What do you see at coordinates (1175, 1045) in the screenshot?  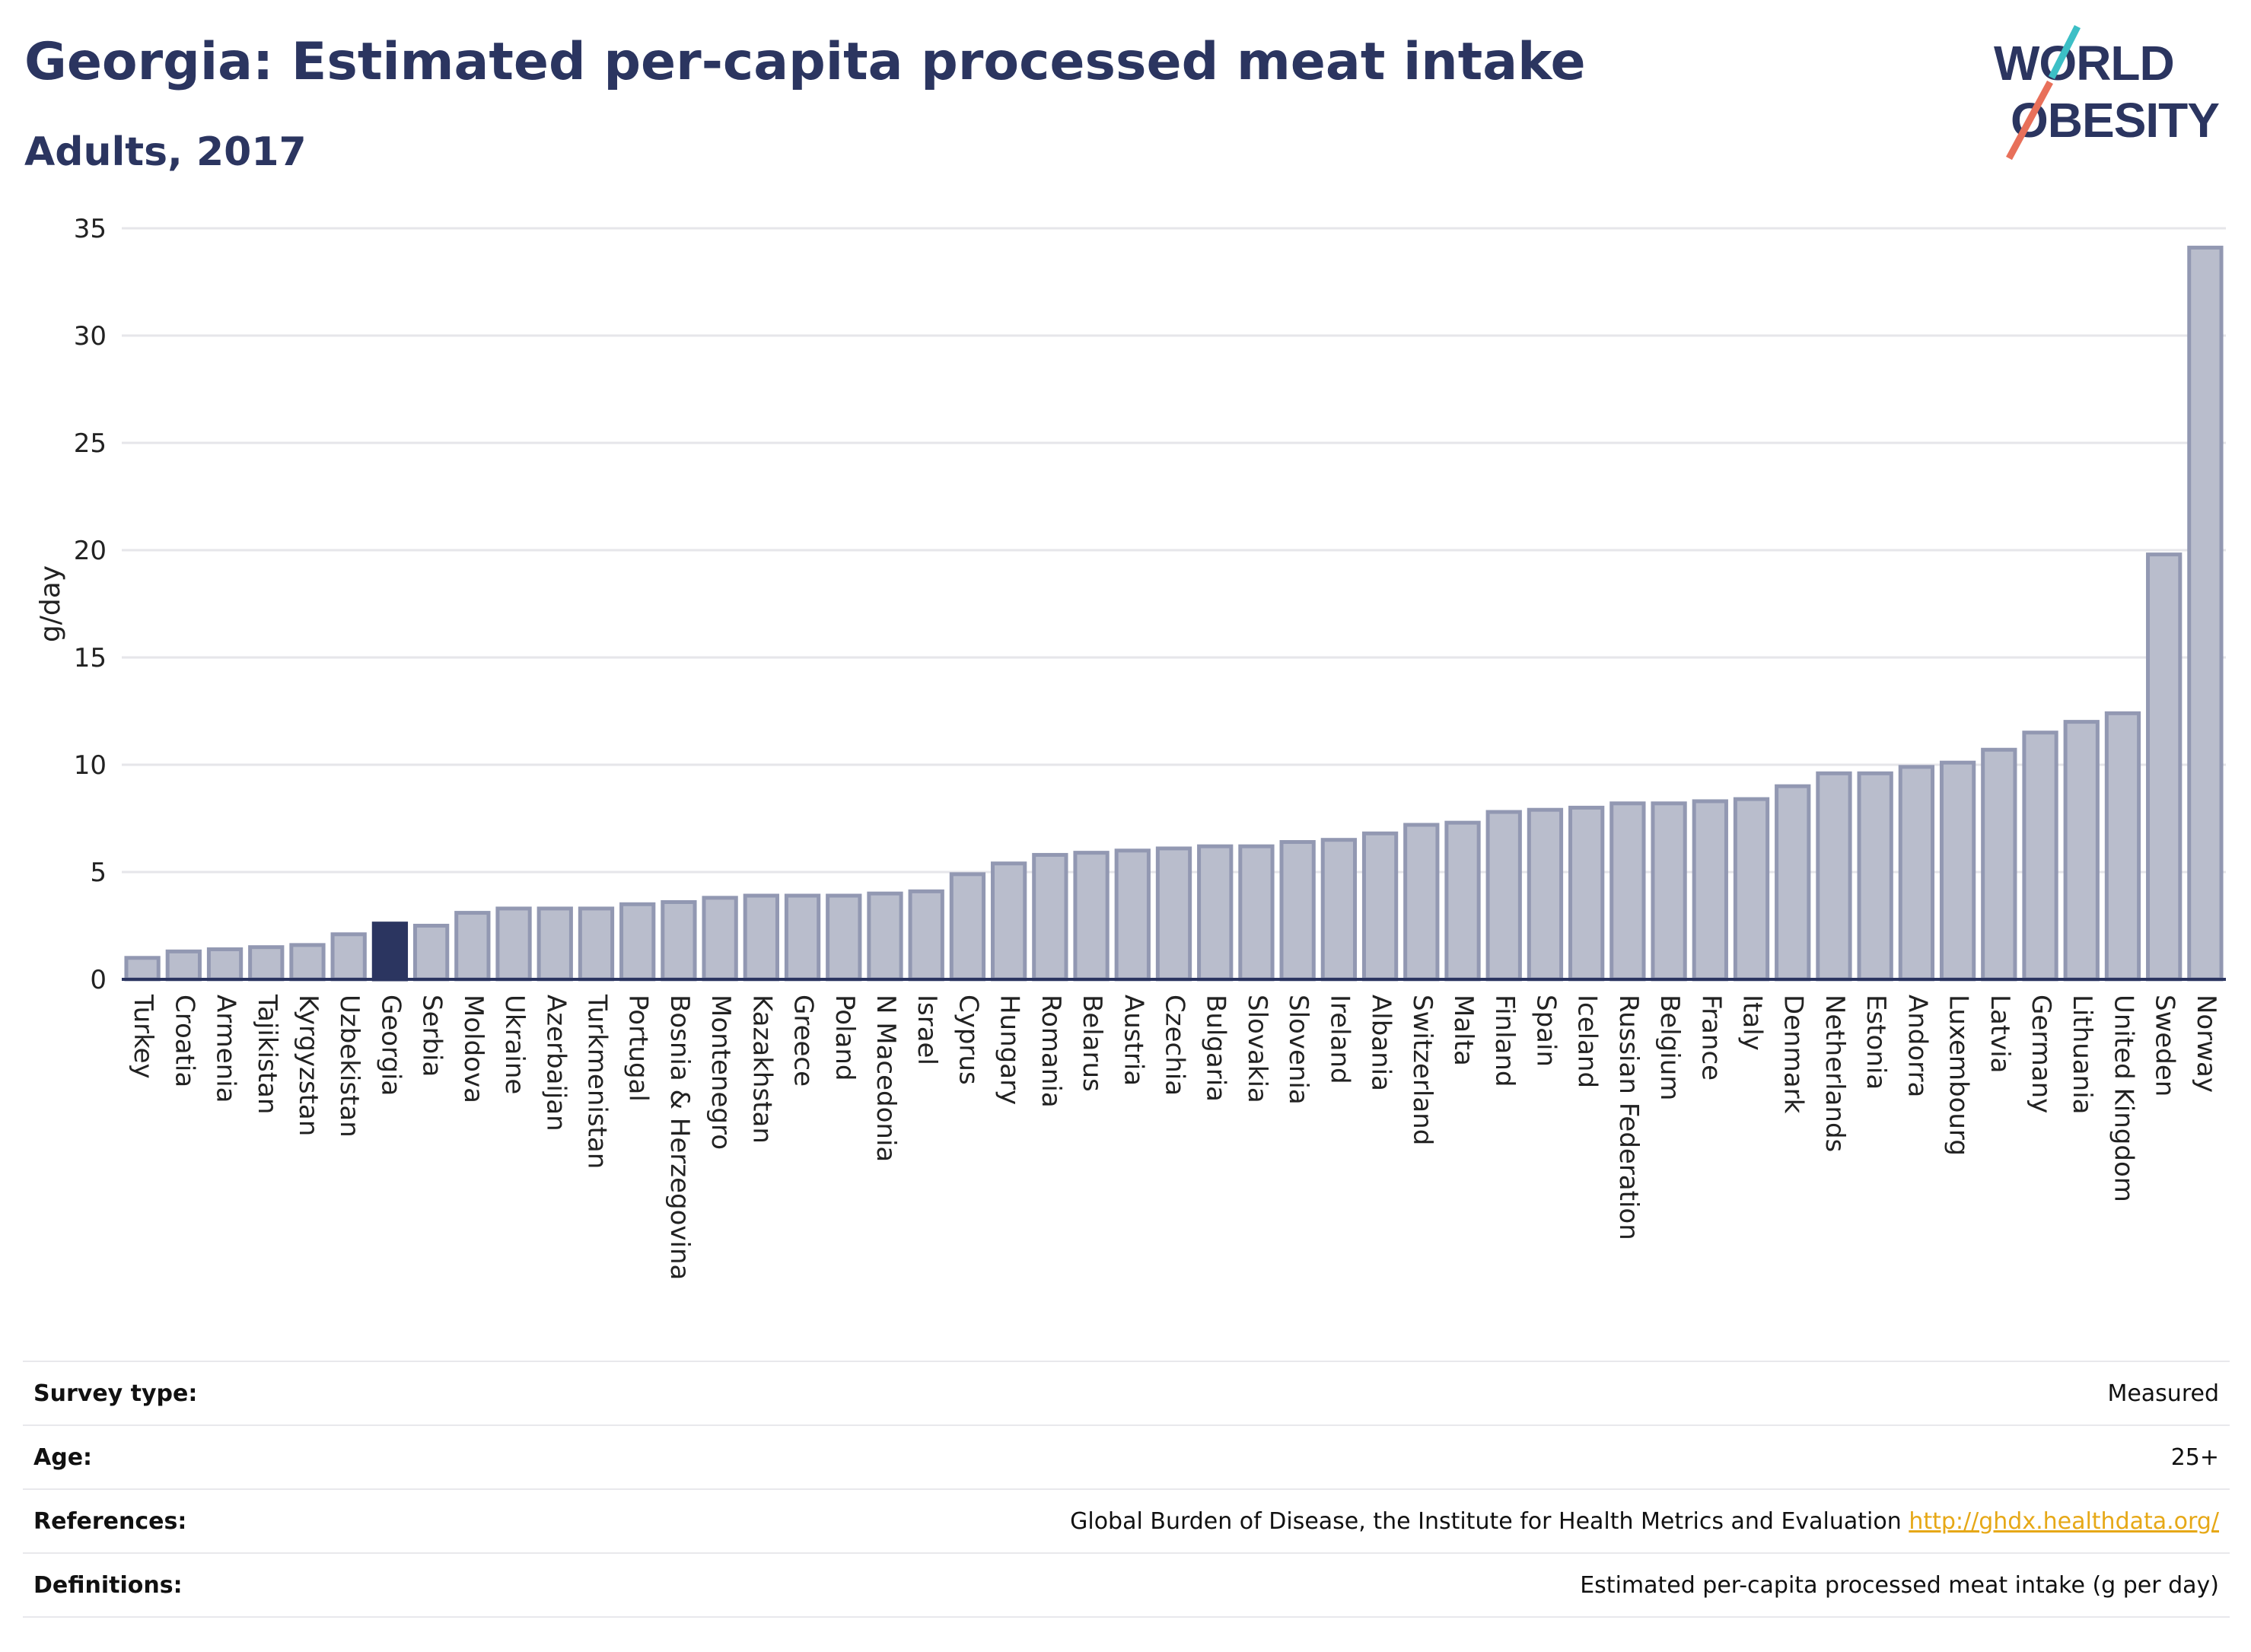 I see `x-tick-label: Czechia` at bounding box center [1175, 1045].